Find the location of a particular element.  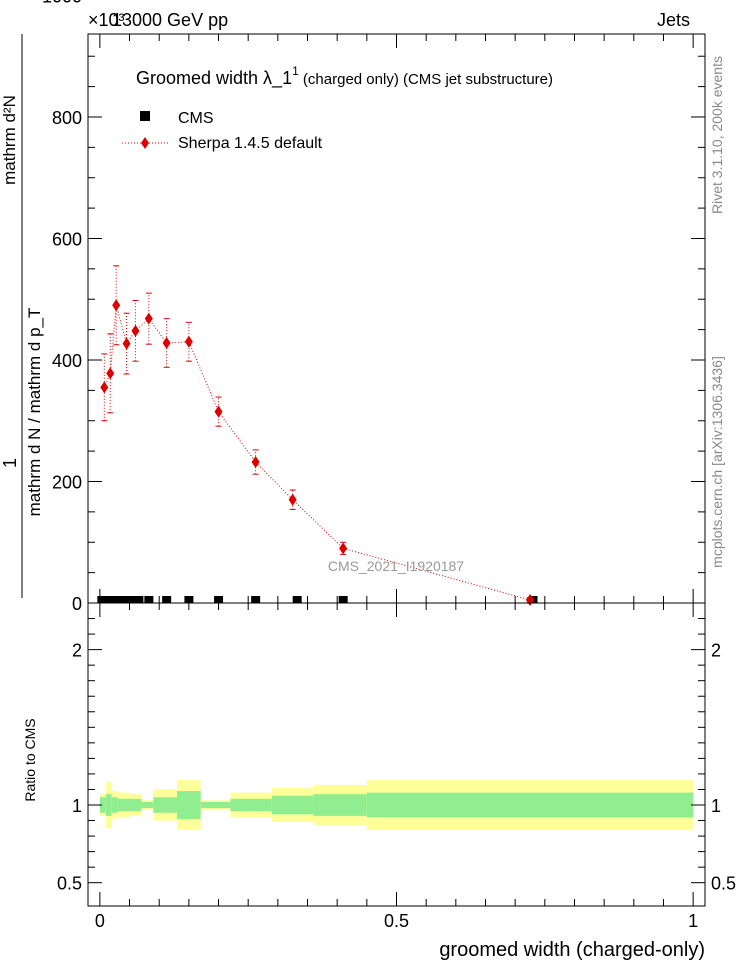

title-sup: 1 is located at coordinates (295, 71).